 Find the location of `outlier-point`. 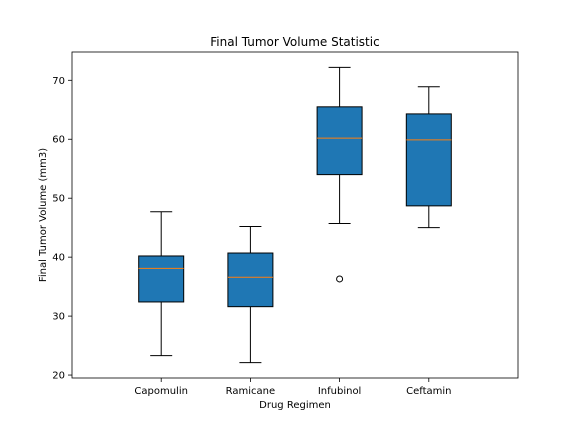

outlier-point is located at coordinates (340, 279).